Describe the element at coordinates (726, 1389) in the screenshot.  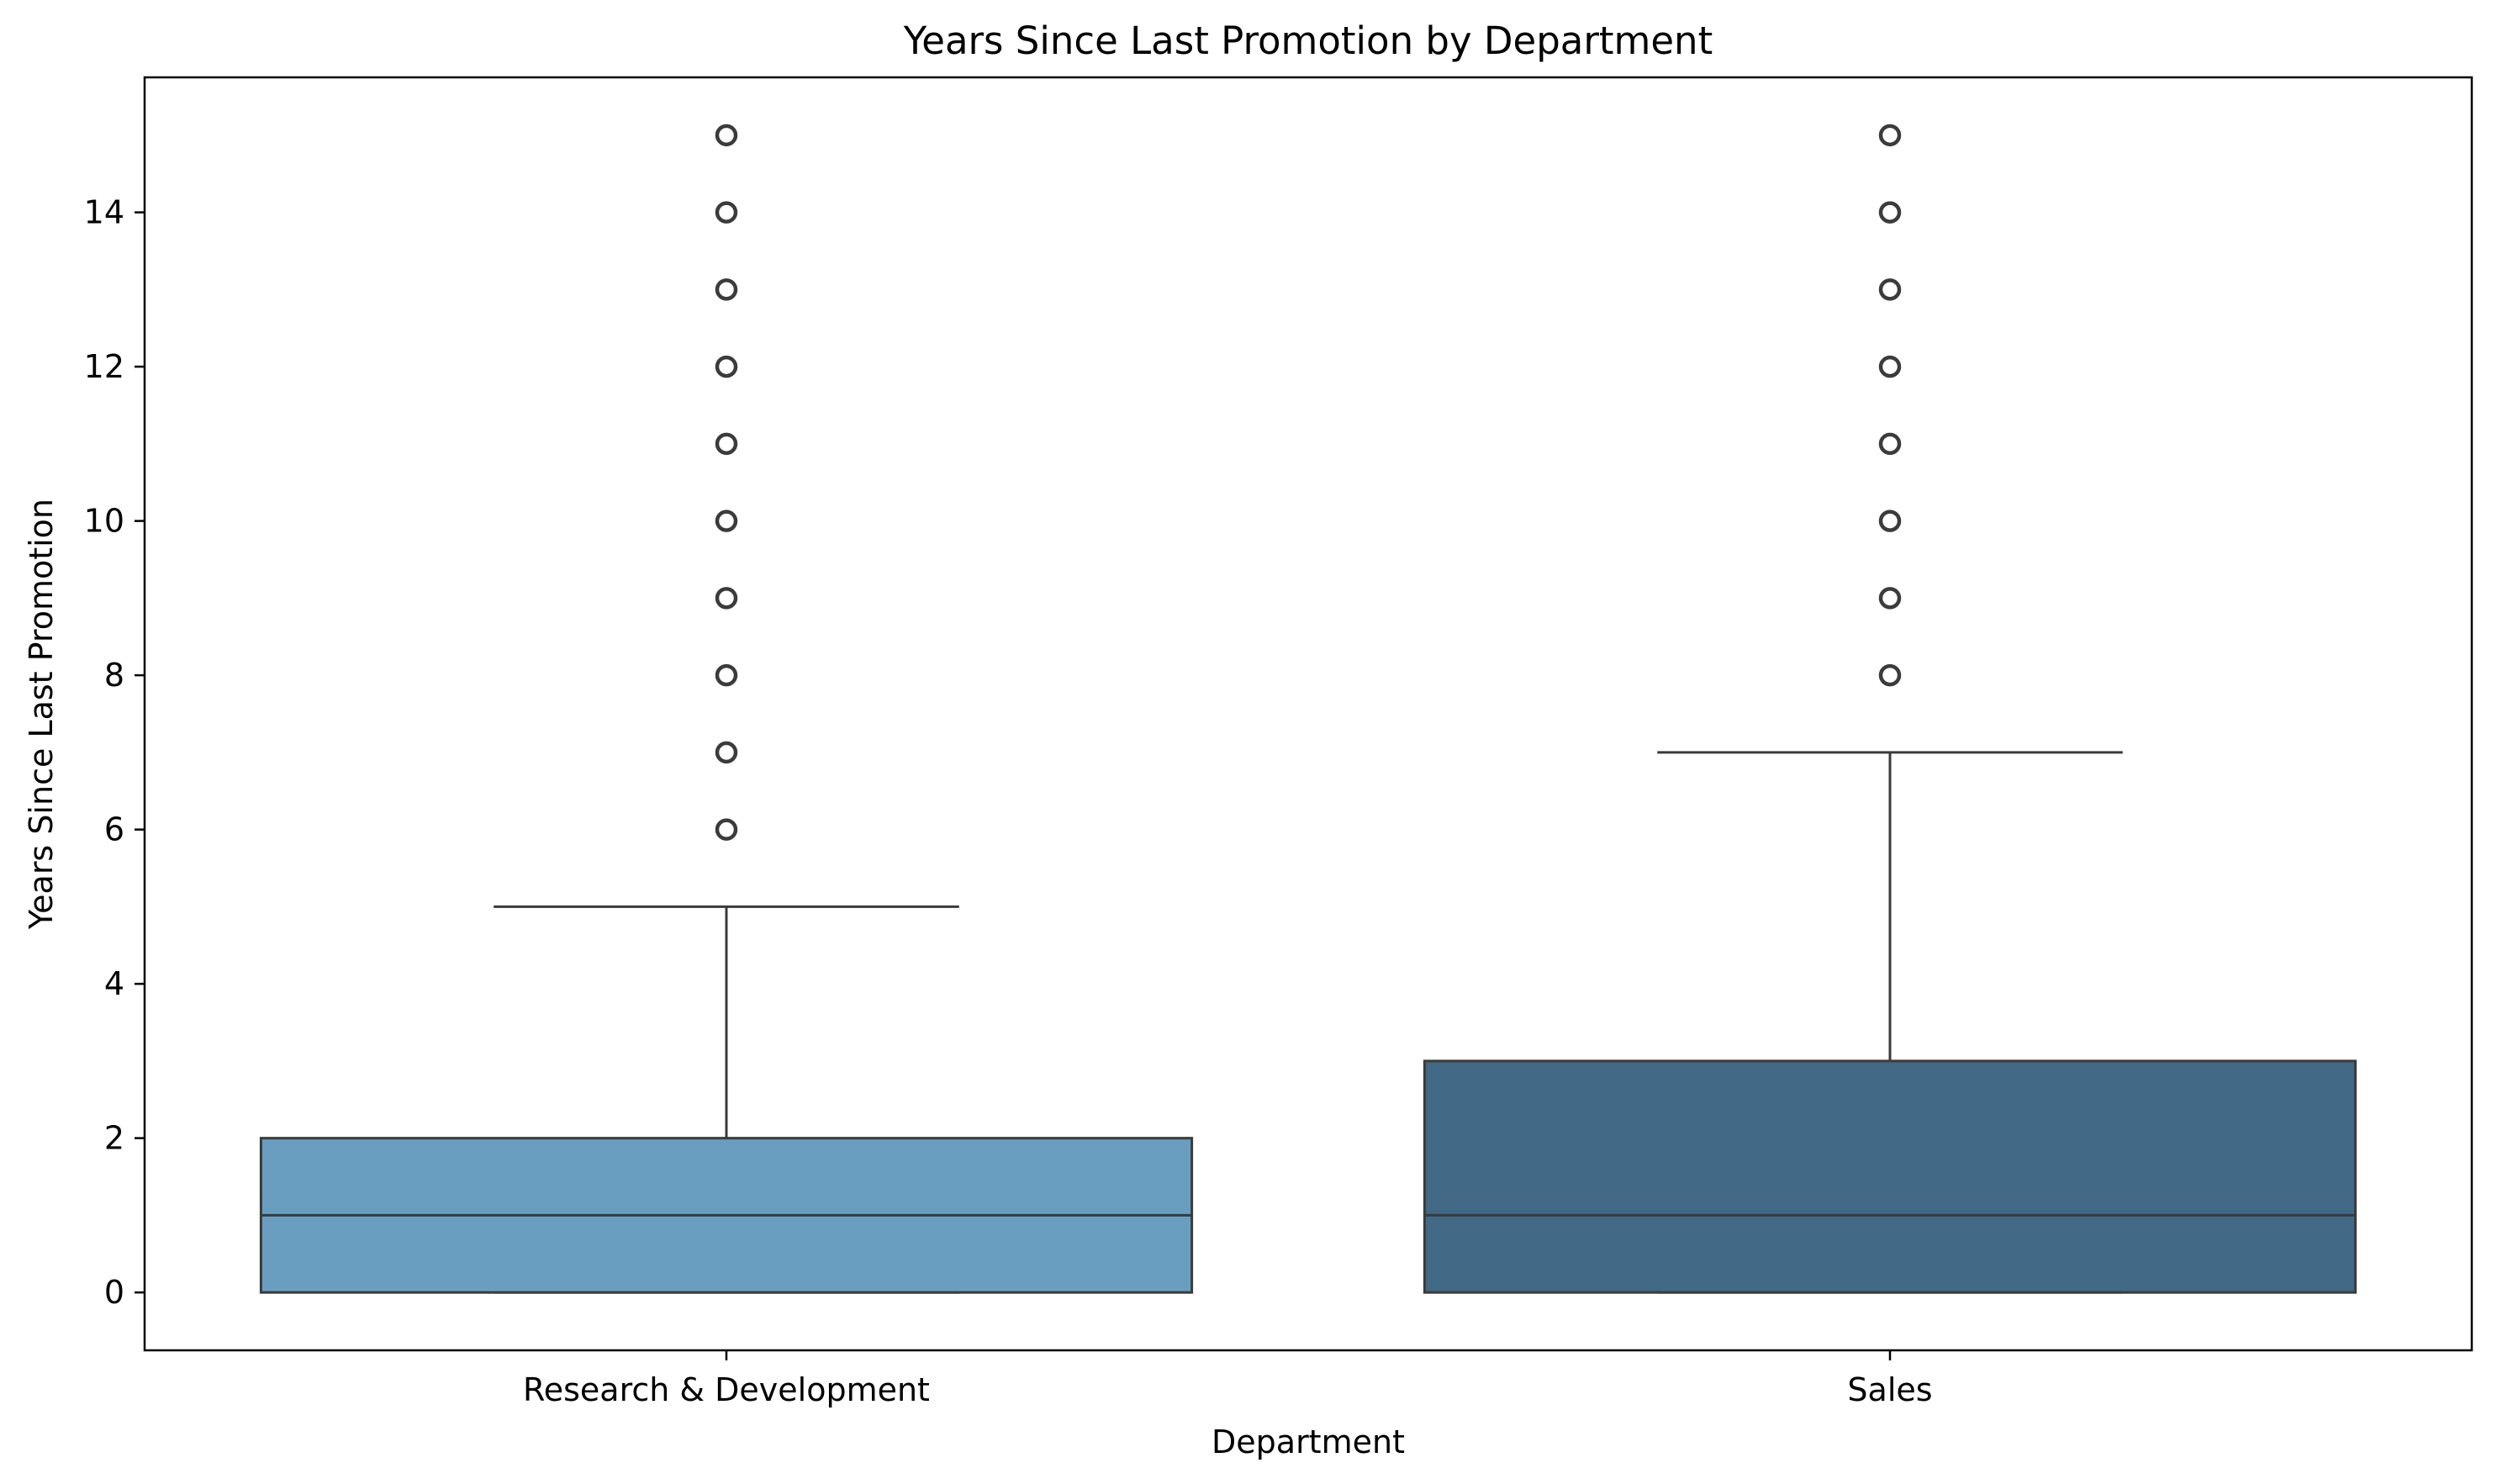
I see `x-tick-label: Research & Development` at that location.